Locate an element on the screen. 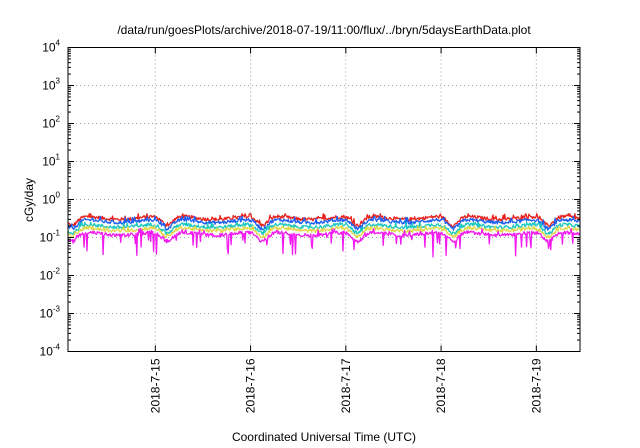 The height and width of the screenshot is (448, 640). series-layer is located at coordinates (324, 235).